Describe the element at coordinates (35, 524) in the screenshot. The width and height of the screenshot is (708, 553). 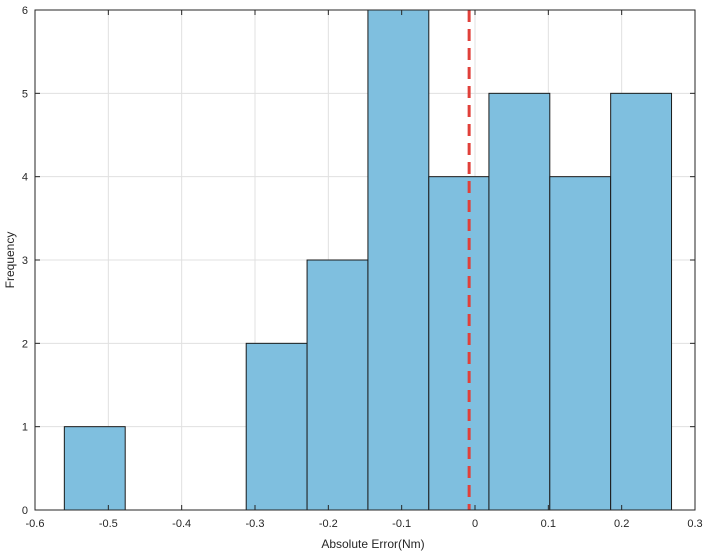
I see `x-tick-label: -0.6` at that location.